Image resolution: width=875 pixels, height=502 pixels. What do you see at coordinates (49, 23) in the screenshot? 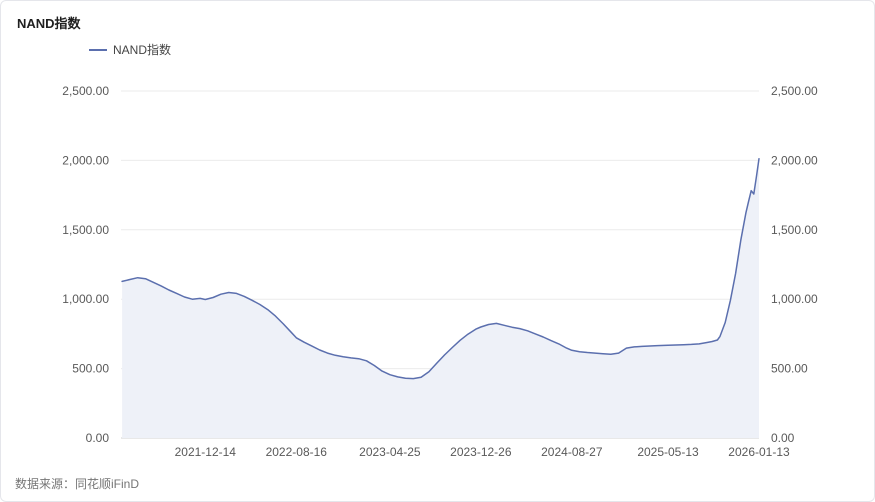
I see `page-title: NAND指数` at bounding box center [49, 23].